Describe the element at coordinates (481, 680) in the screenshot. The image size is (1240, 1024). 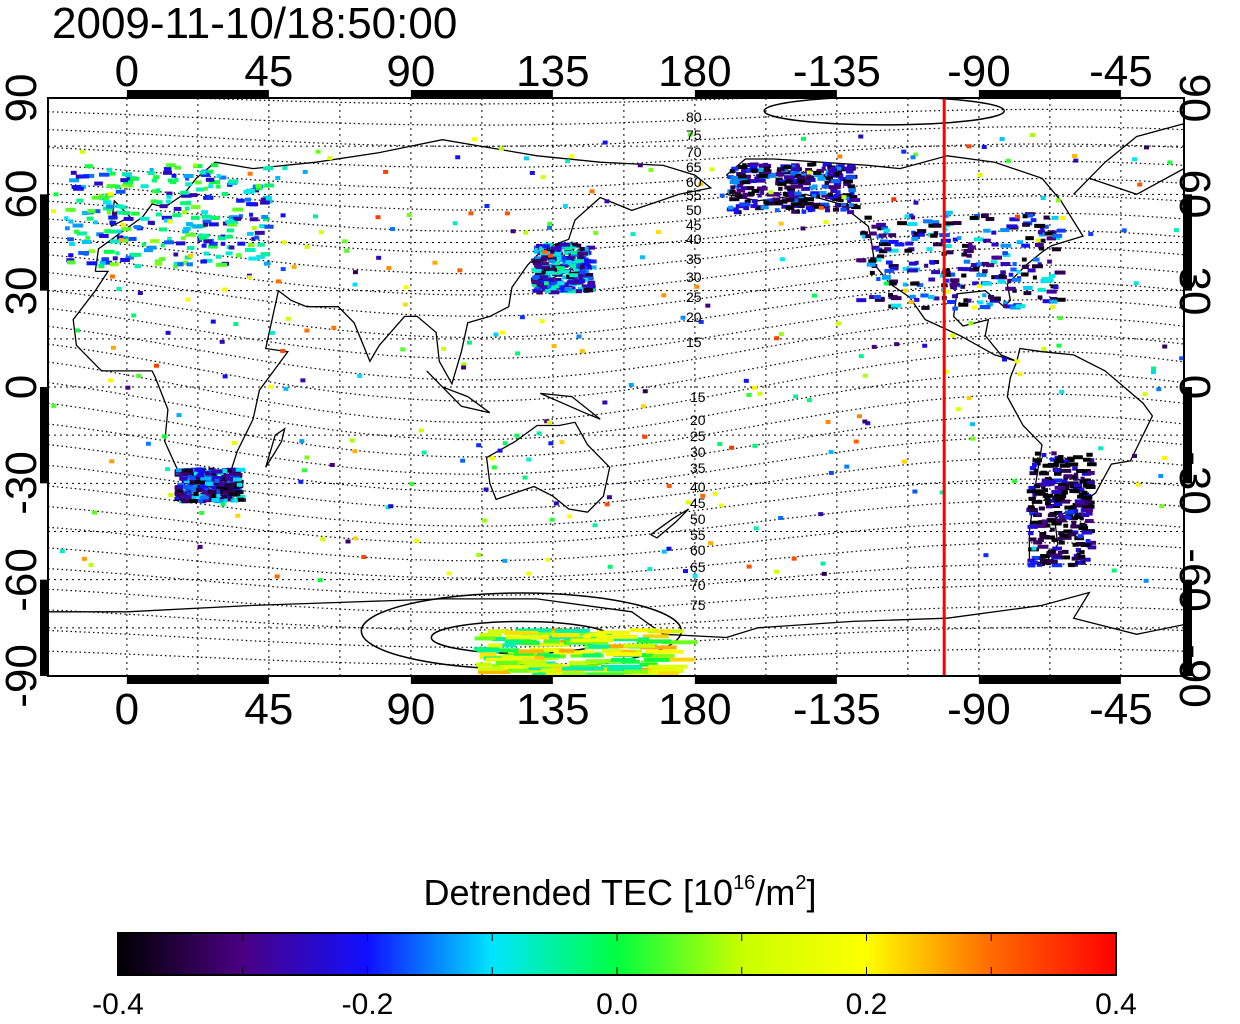
I see `bottom-axis-bar` at that location.